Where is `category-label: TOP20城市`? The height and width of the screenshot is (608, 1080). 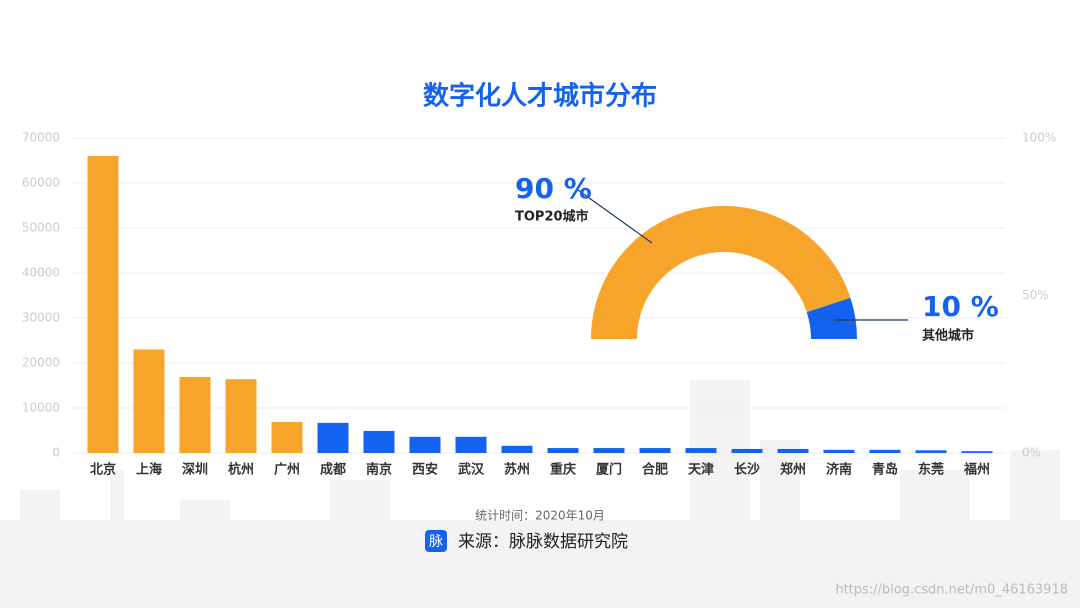
category-label: TOP20城市 is located at coordinates (552, 217).